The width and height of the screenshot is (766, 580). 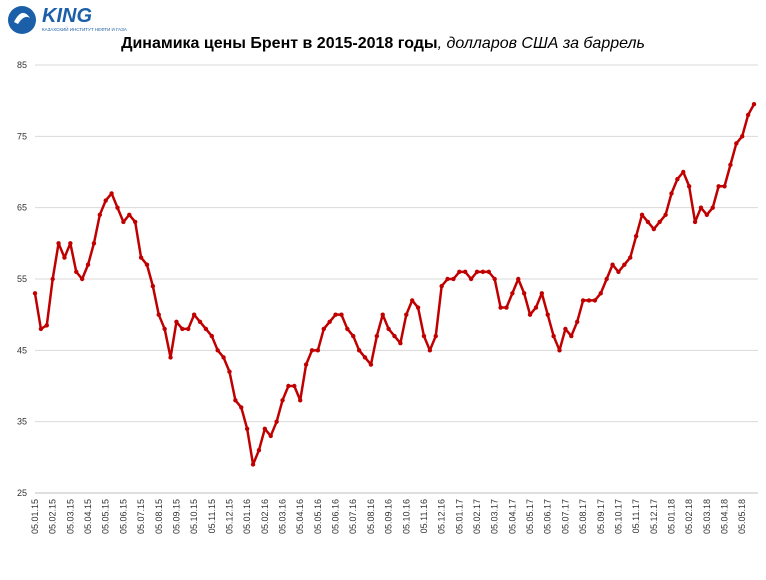 What do you see at coordinates (671, 516) in the screenshot?
I see `x-tick-label: 05.01.18` at bounding box center [671, 516].